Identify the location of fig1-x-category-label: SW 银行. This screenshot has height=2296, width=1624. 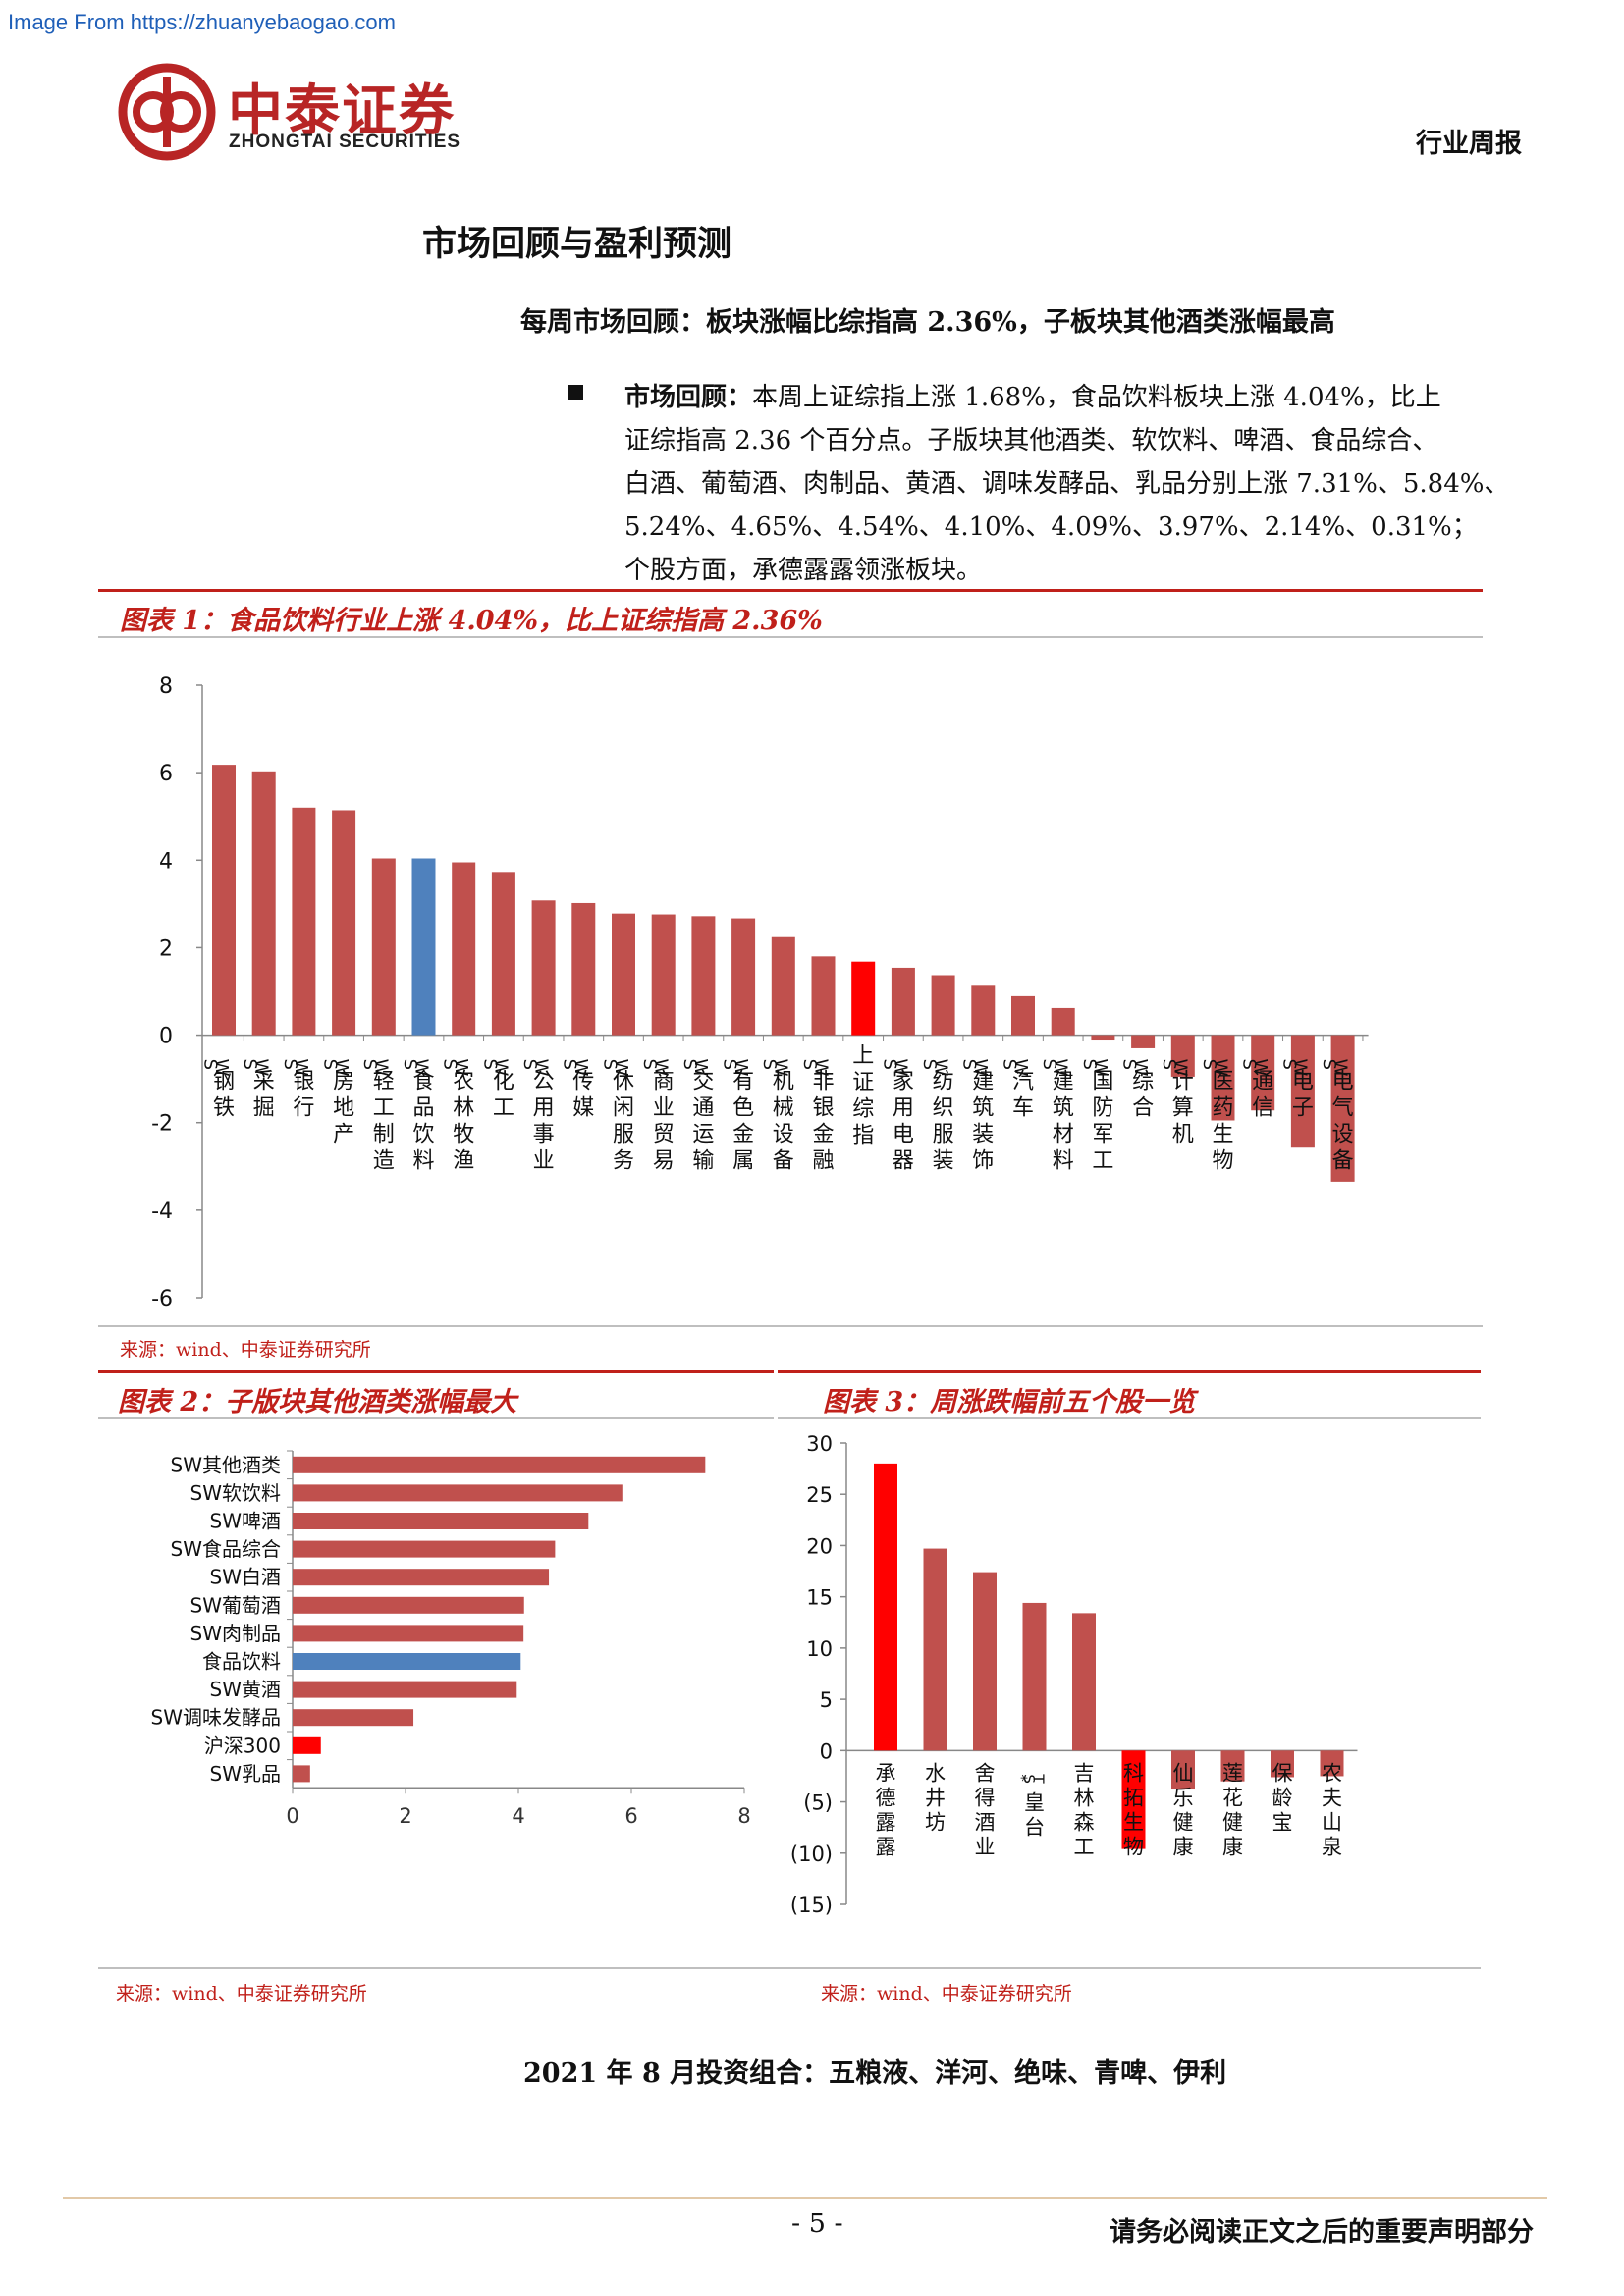
(297, 1090).